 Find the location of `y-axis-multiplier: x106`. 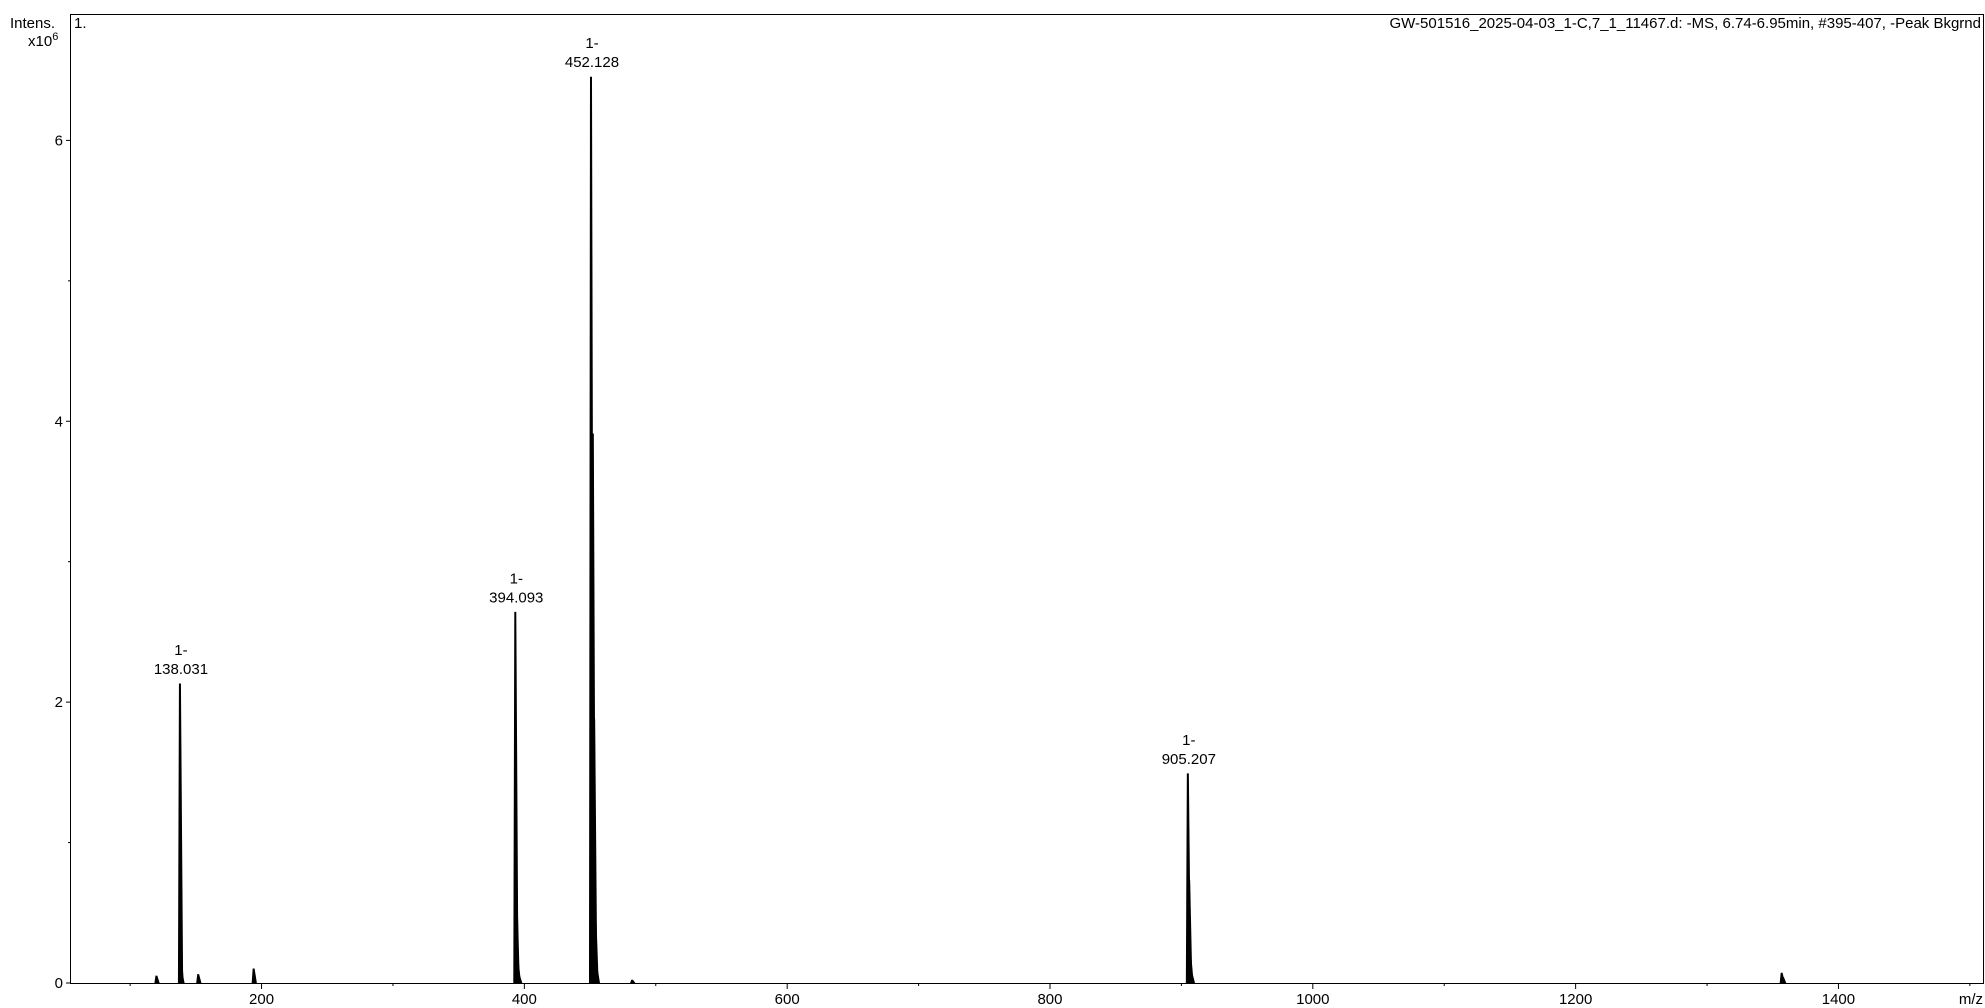

y-axis-multiplier: x106 is located at coordinates (43, 40).